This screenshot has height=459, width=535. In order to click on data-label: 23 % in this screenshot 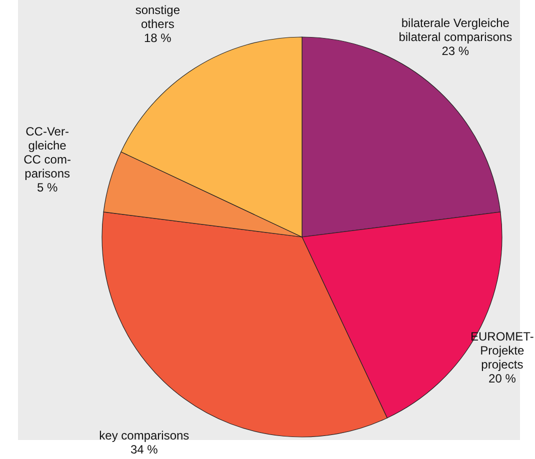, I will do `click(456, 51)`.